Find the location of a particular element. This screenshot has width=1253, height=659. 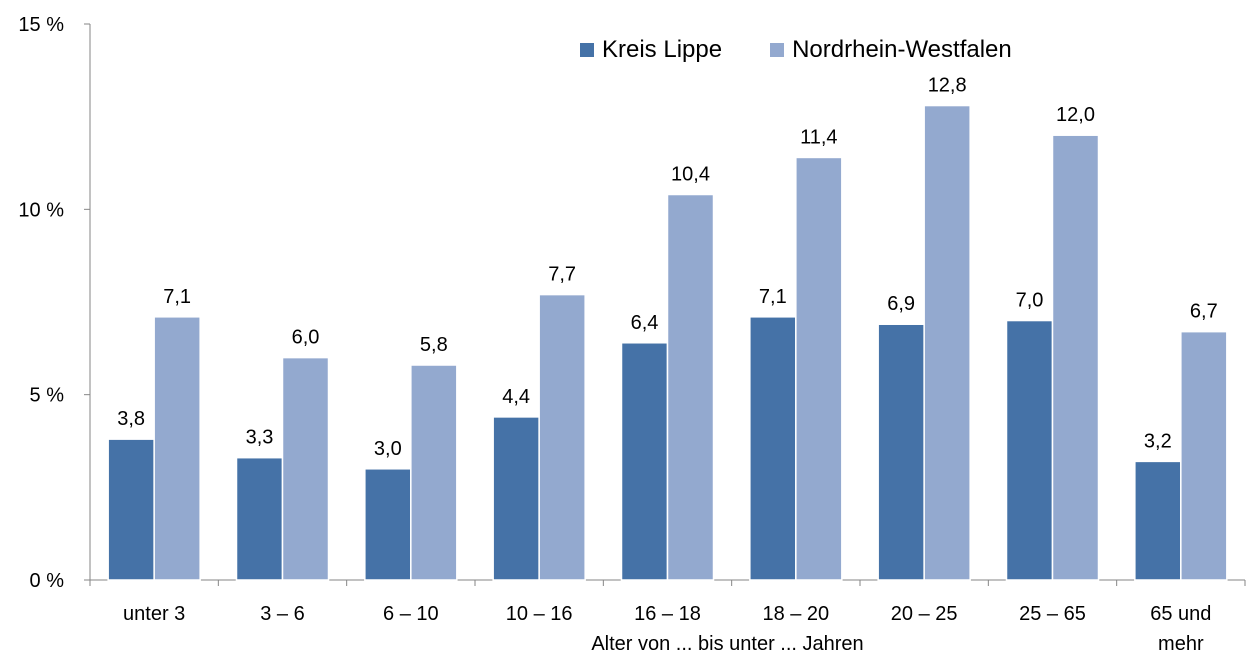

legend-item-kreis-lippe: Kreis Lippe is located at coordinates (651, 50).